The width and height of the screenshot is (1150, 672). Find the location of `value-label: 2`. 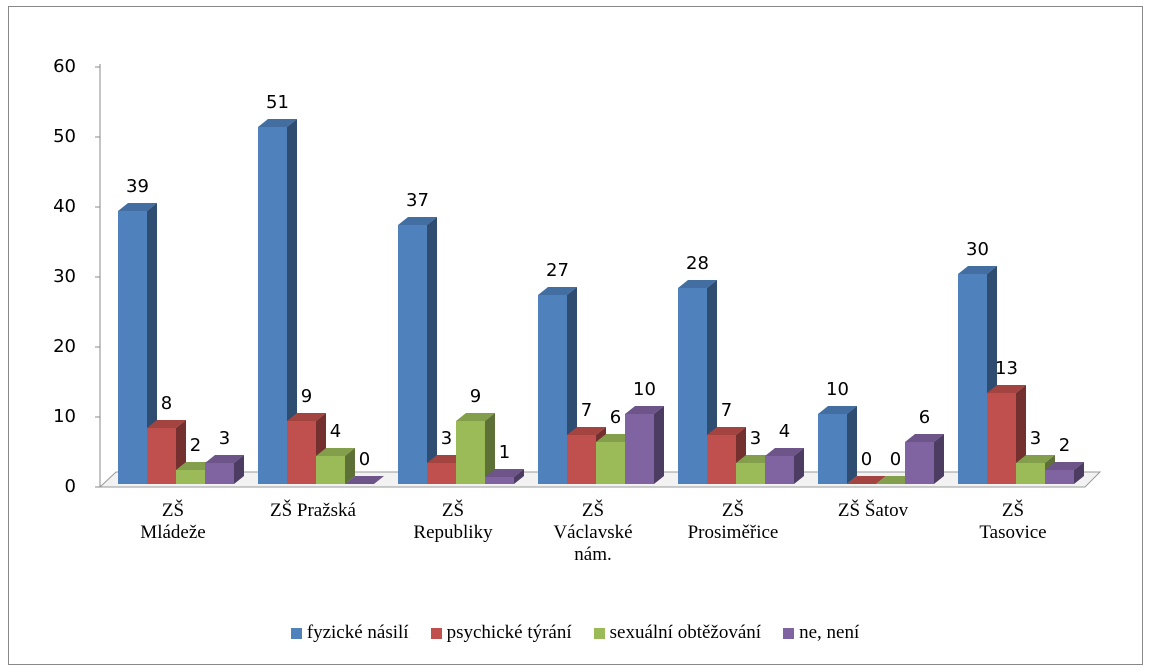

value-label: 2 is located at coordinates (1064, 445).